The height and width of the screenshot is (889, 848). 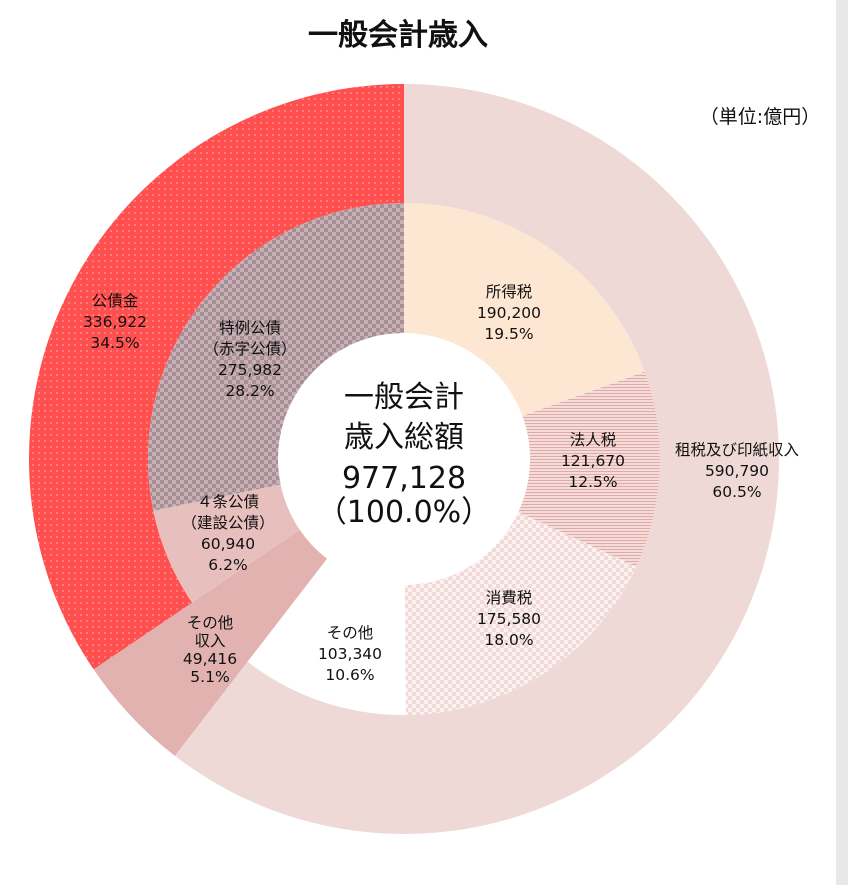 What do you see at coordinates (508, 334) in the screenshot?
I see `inner-label-所得税-percent: 19.5%` at bounding box center [508, 334].